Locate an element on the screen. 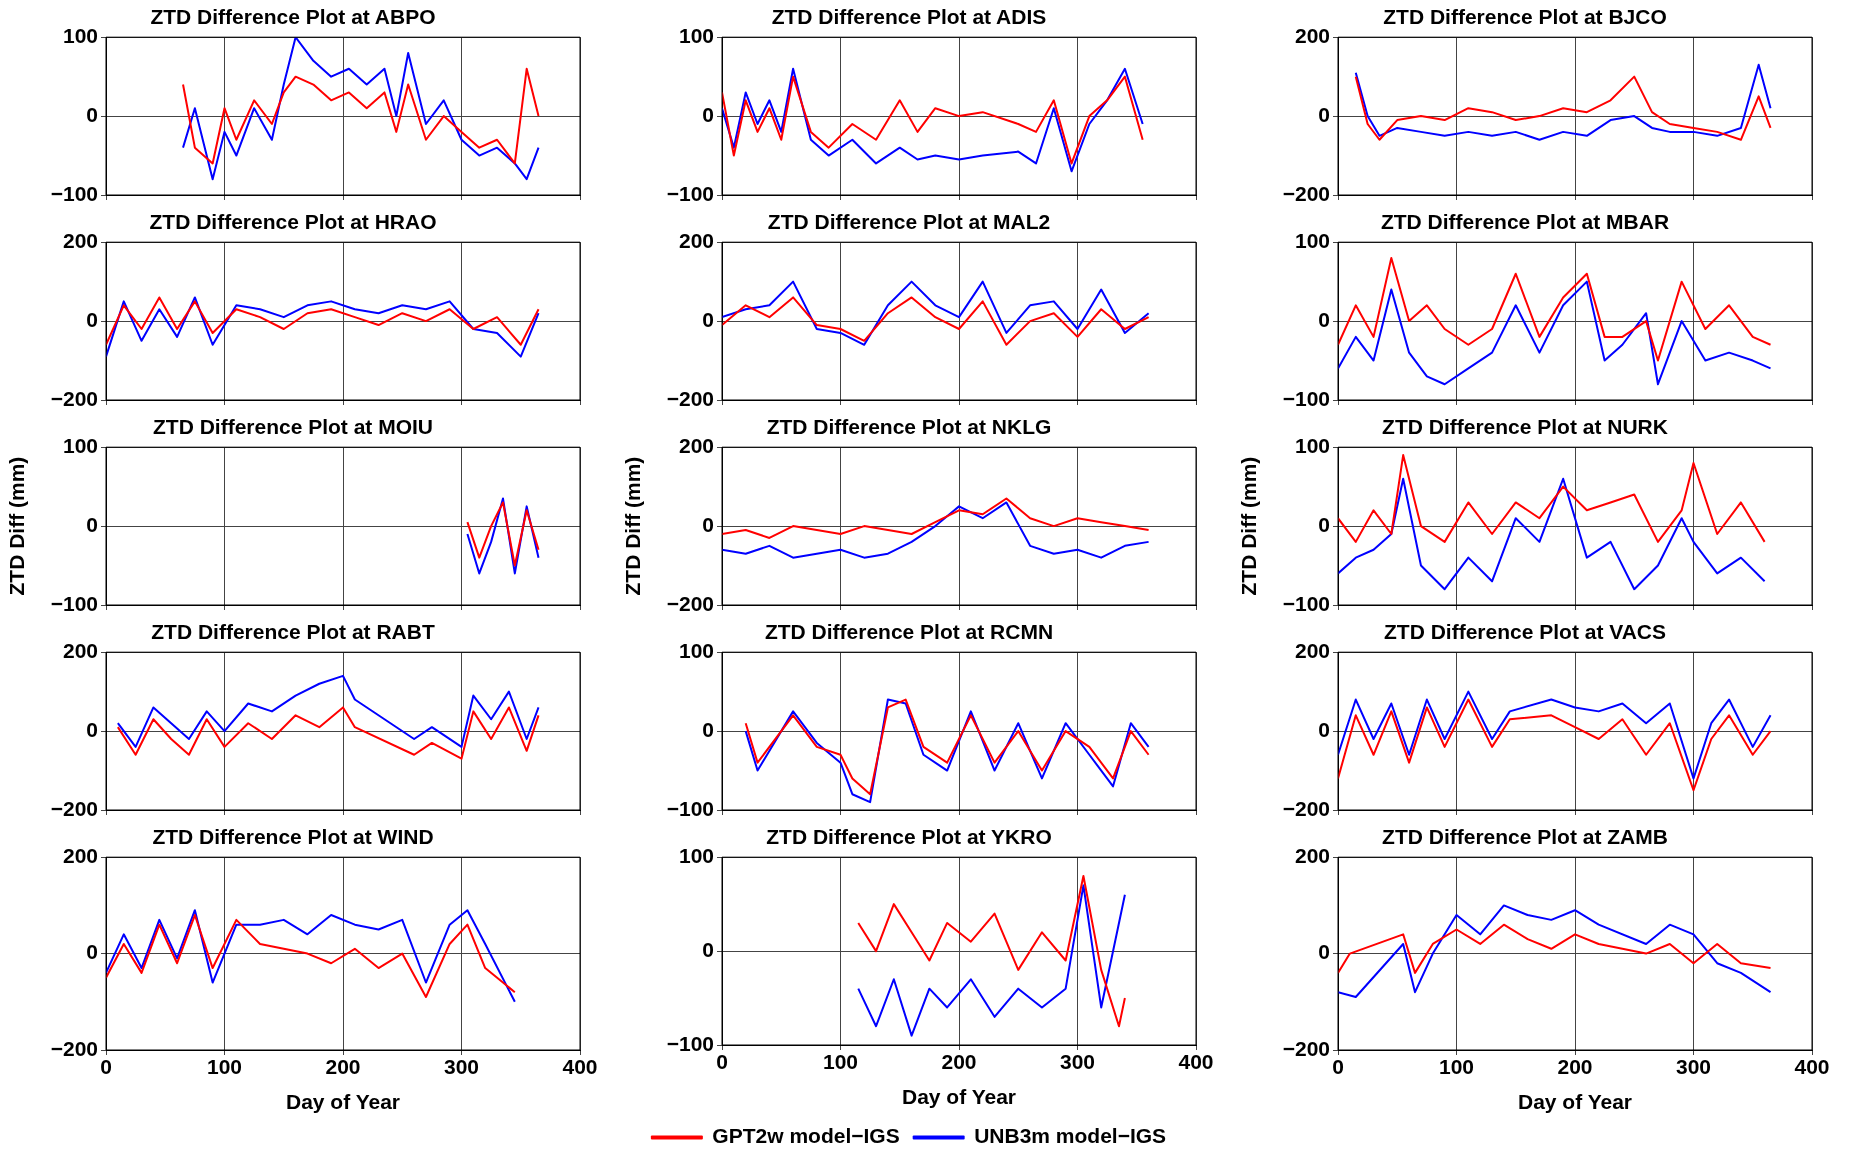 The image size is (1850, 1165). chart-title: ZTD Difference Plot at ABPO is located at coordinates (293, 17).